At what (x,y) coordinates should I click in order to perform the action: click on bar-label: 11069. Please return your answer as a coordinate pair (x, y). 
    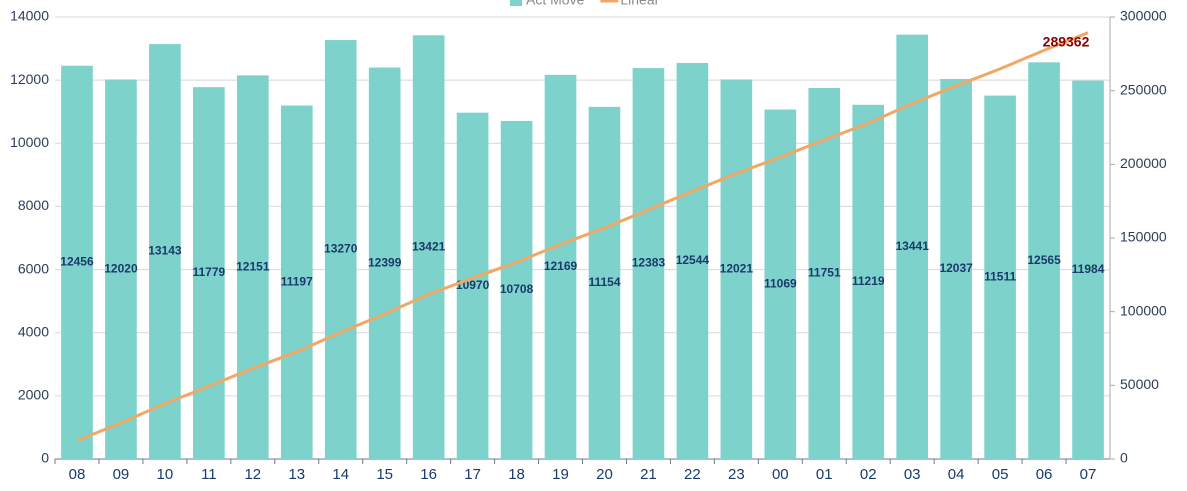
    Looking at the image, I should click on (780, 283).